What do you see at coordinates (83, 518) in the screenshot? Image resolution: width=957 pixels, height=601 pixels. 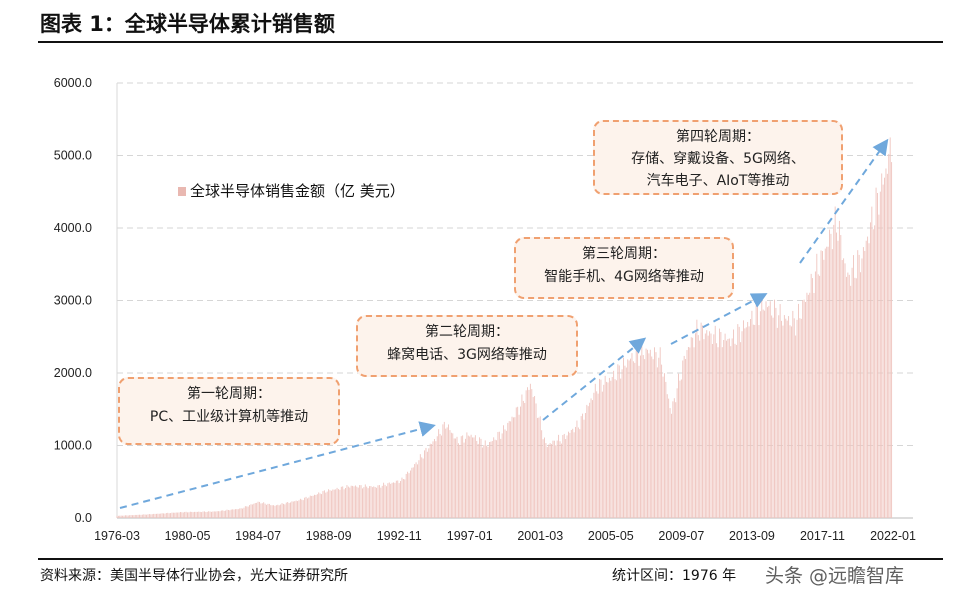 I see `y-tick-label: 0.0` at bounding box center [83, 518].